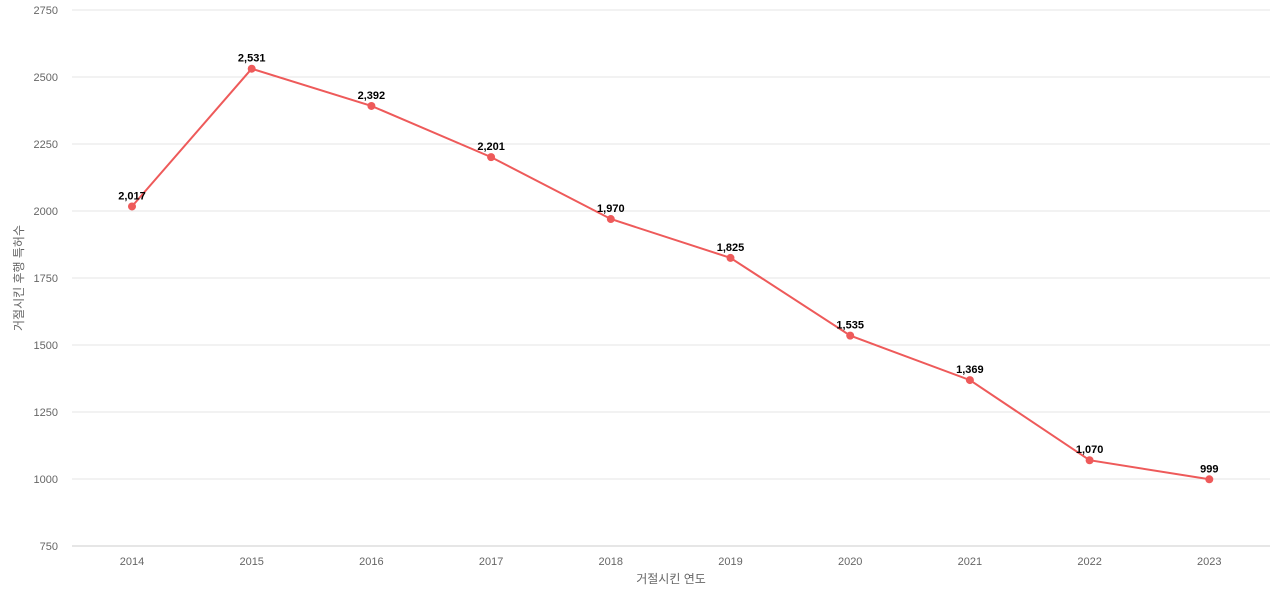 The height and width of the screenshot is (600, 1280). Describe the element at coordinates (611, 209) in the screenshot. I see `data-label: 1,970` at that location.